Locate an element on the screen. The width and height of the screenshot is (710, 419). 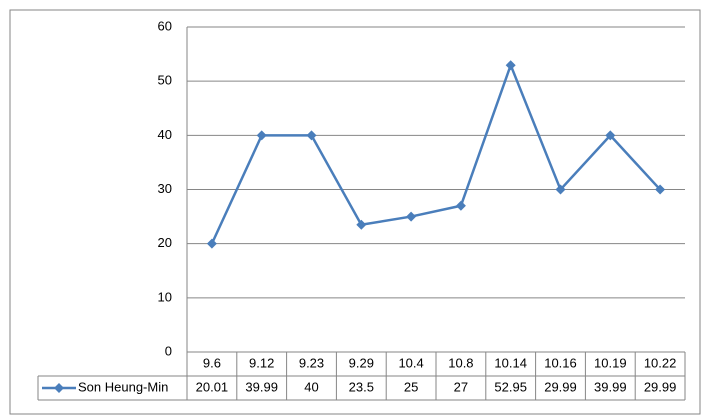
legend-label: Son Heung-Min is located at coordinates (123, 386).